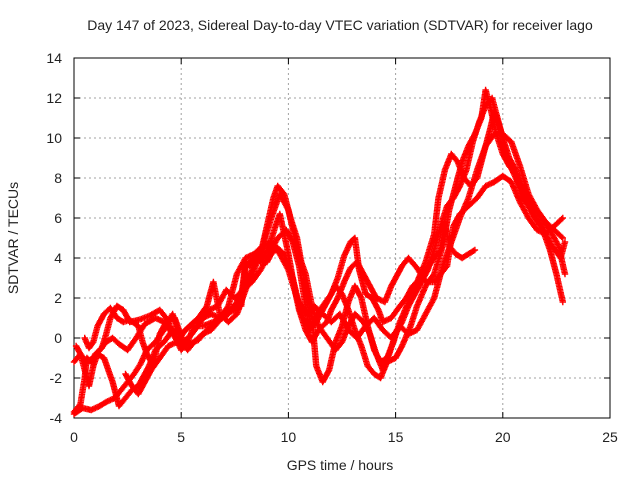  What do you see at coordinates (610, 437) in the screenshot?
I see `x-tick-label: 25` at bounding box center [610, 437].